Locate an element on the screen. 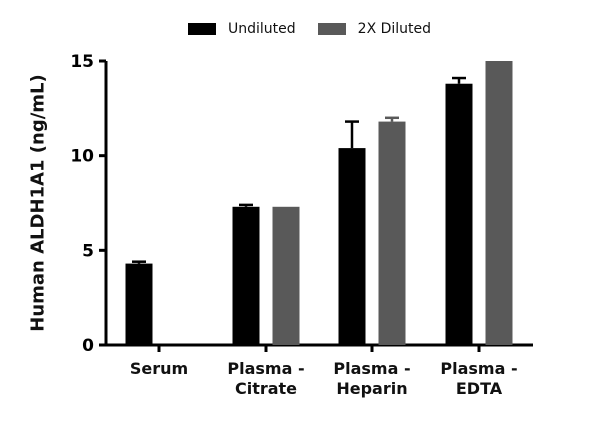  legend-swatch-undiluted is located at coordinates (202, 29).